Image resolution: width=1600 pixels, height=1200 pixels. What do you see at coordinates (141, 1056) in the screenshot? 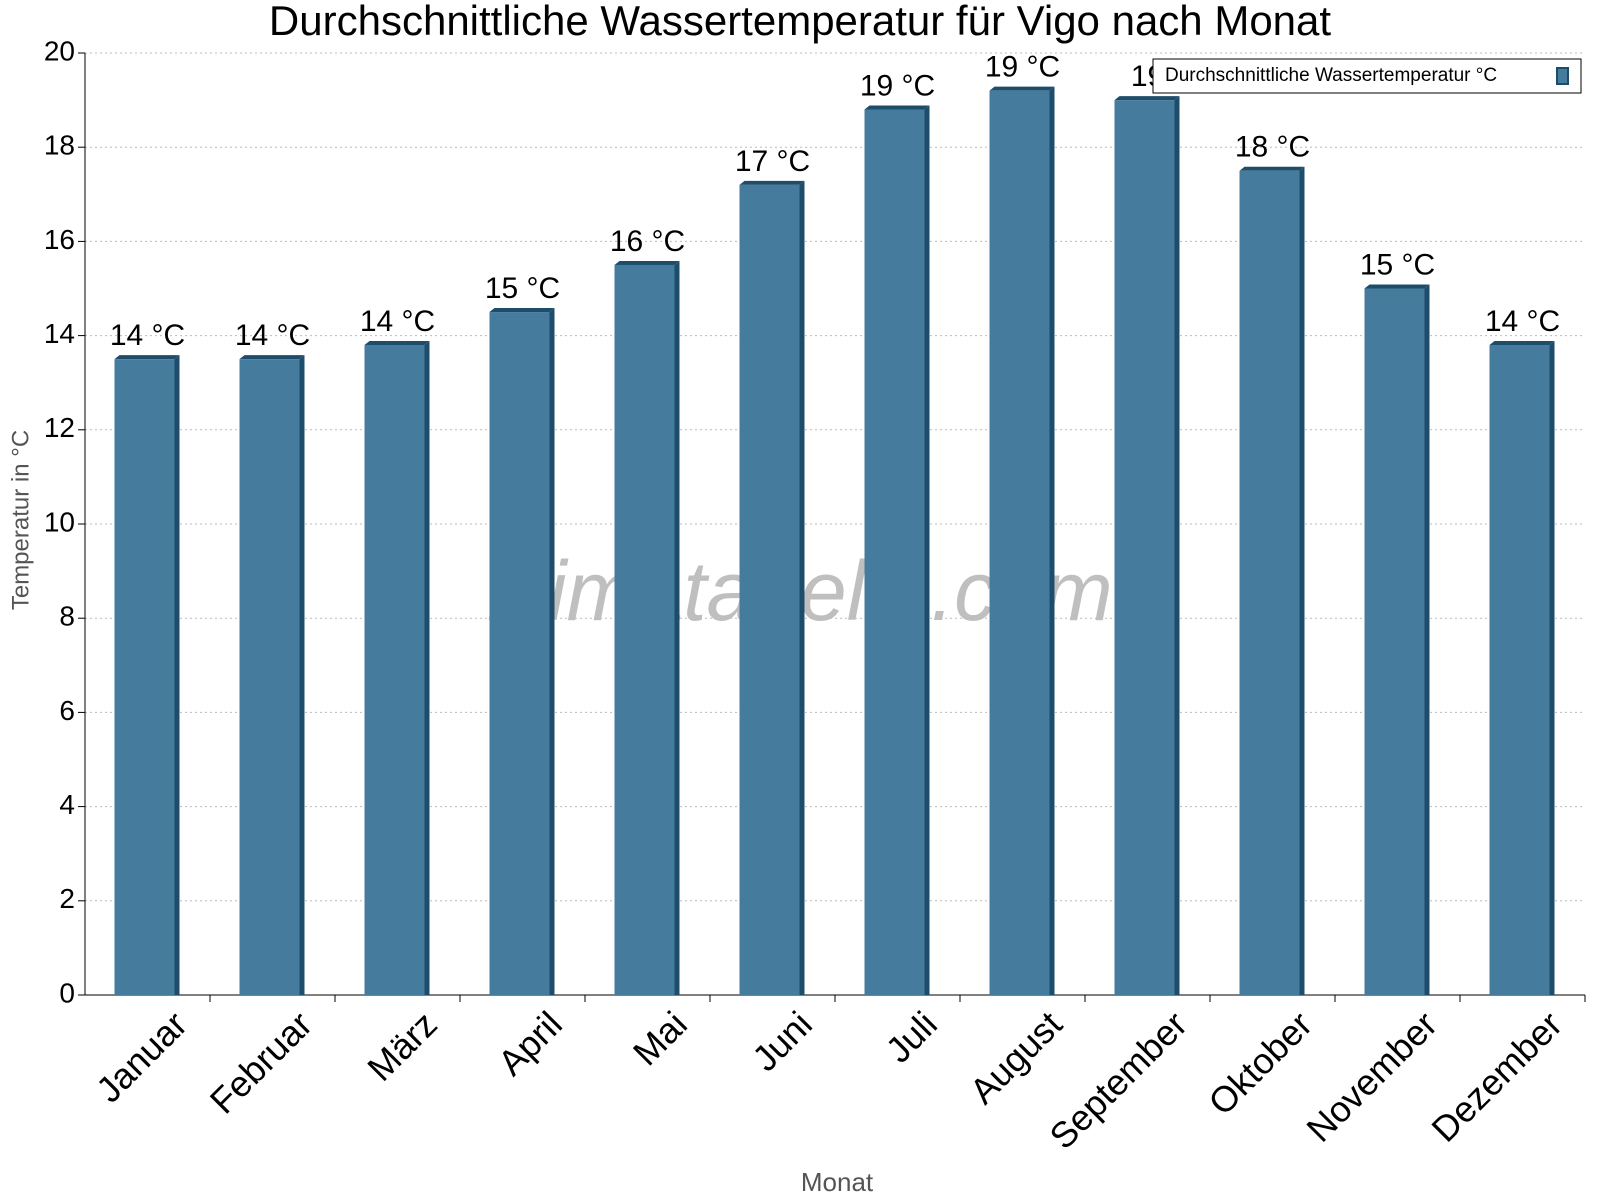
I see `x-tick-label: Januar` at bounding box center [141, 1056].